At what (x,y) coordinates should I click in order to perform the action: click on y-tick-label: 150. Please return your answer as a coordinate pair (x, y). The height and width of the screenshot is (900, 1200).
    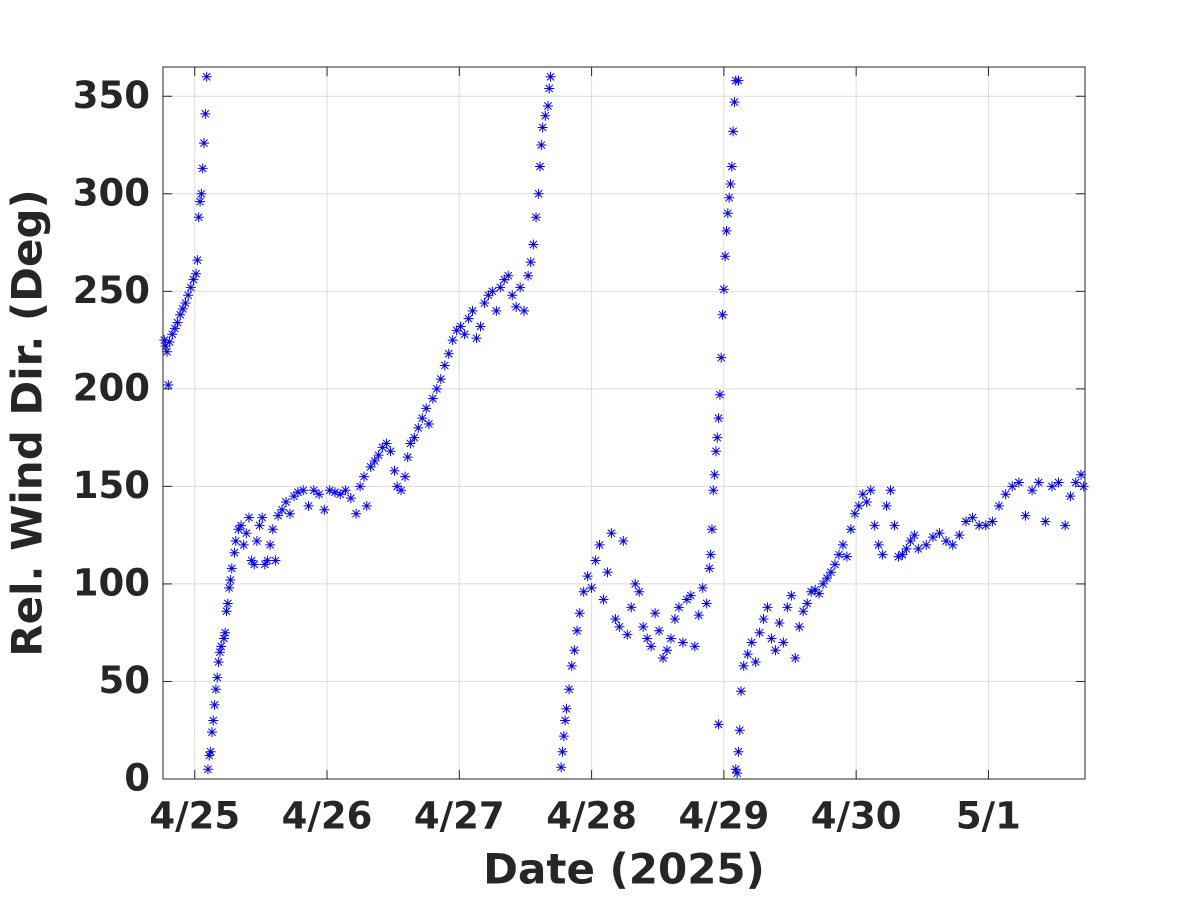
    Looking at the image, I should click on (111, 485).